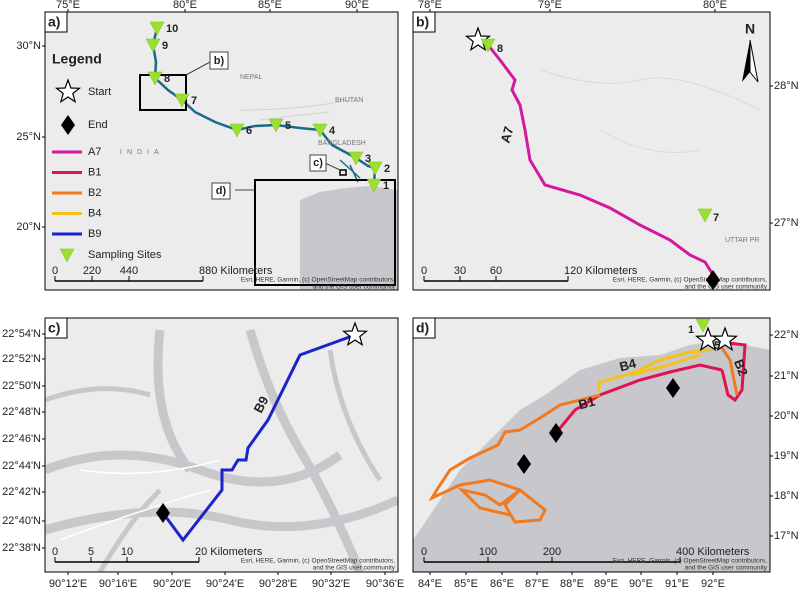 This screenshot has width=800, height=598. Describe the element at coordinates (165, 46) in the screenshot. I see `label: 9` at that location.